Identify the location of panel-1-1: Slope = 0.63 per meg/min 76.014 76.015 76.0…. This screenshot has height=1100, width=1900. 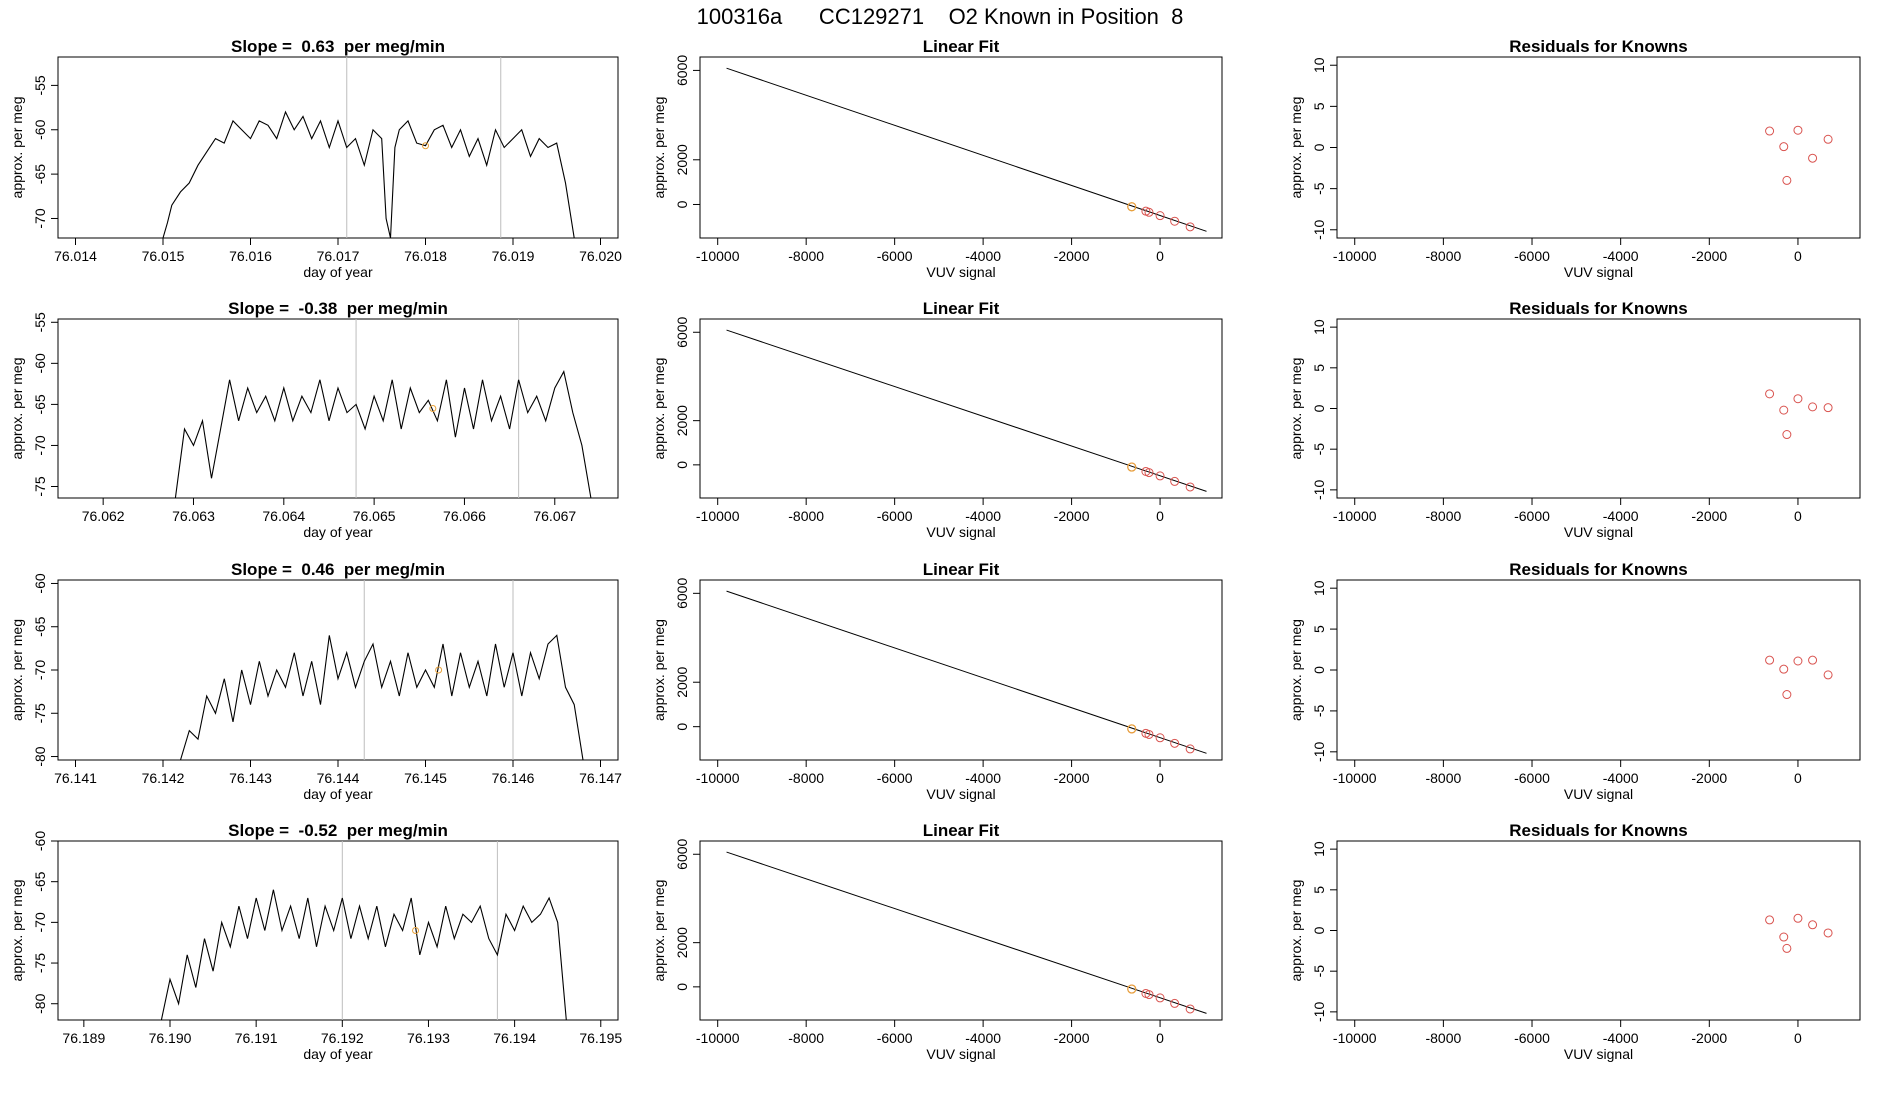
(315, 158).